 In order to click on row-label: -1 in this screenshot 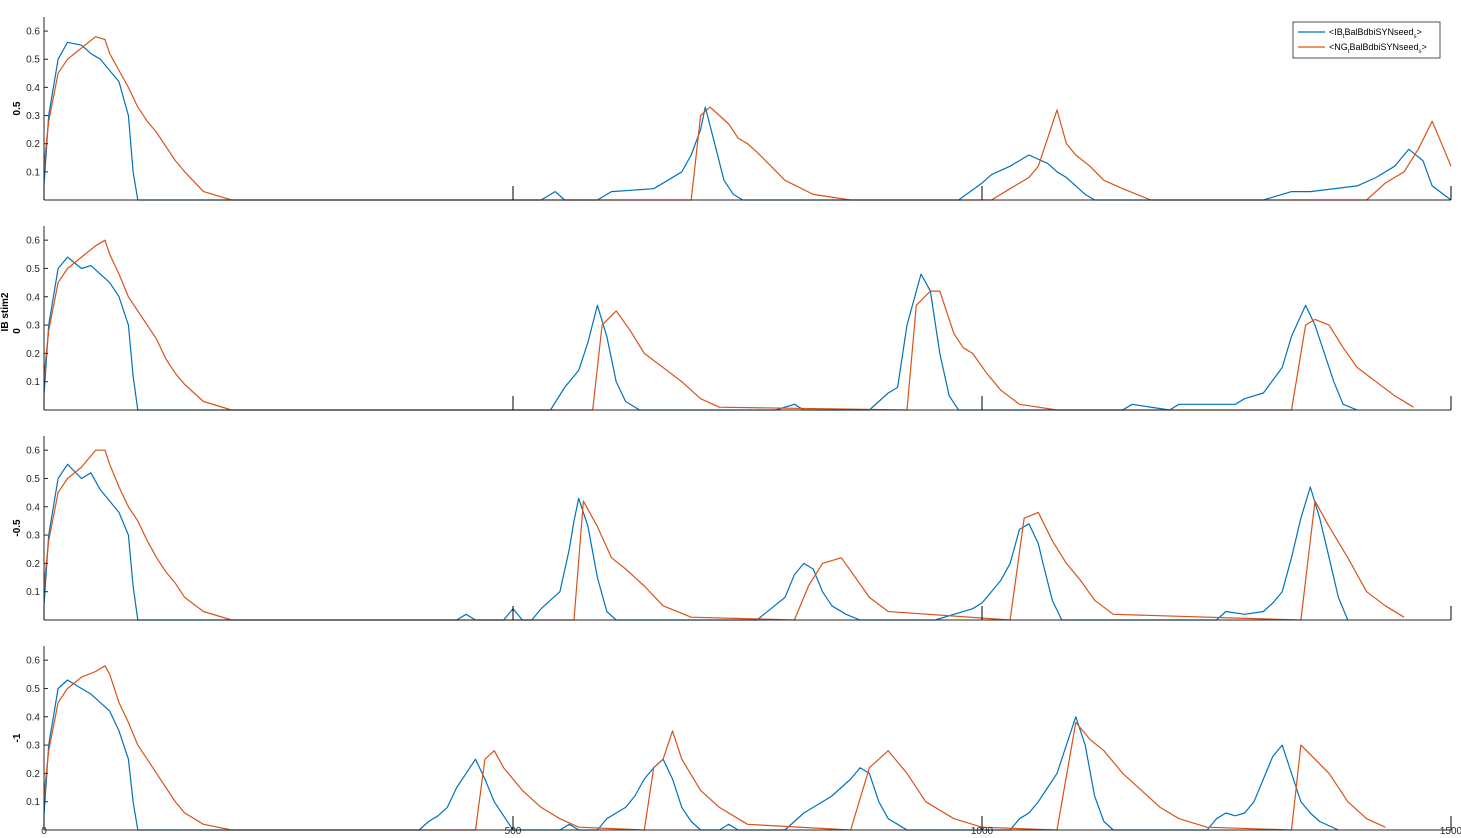, I will do `click(17, 737)`.